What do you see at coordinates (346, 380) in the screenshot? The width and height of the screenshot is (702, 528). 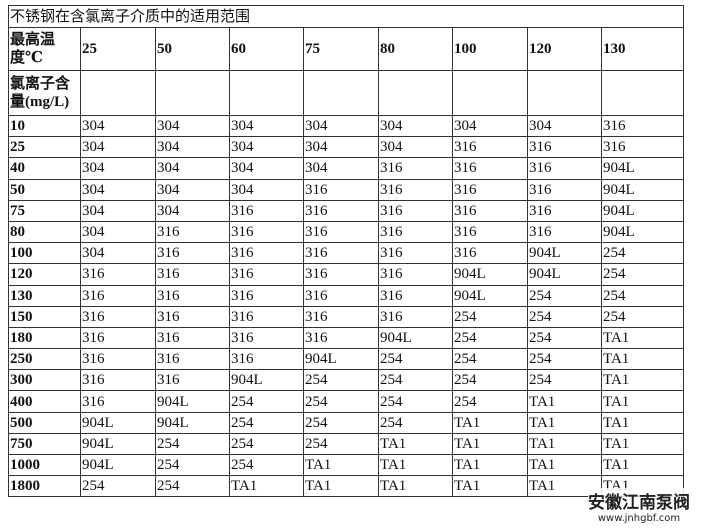 I see `table-row: 300 316 316 904L 254 254 254 254 TA1` at bounding box center [346, 380].